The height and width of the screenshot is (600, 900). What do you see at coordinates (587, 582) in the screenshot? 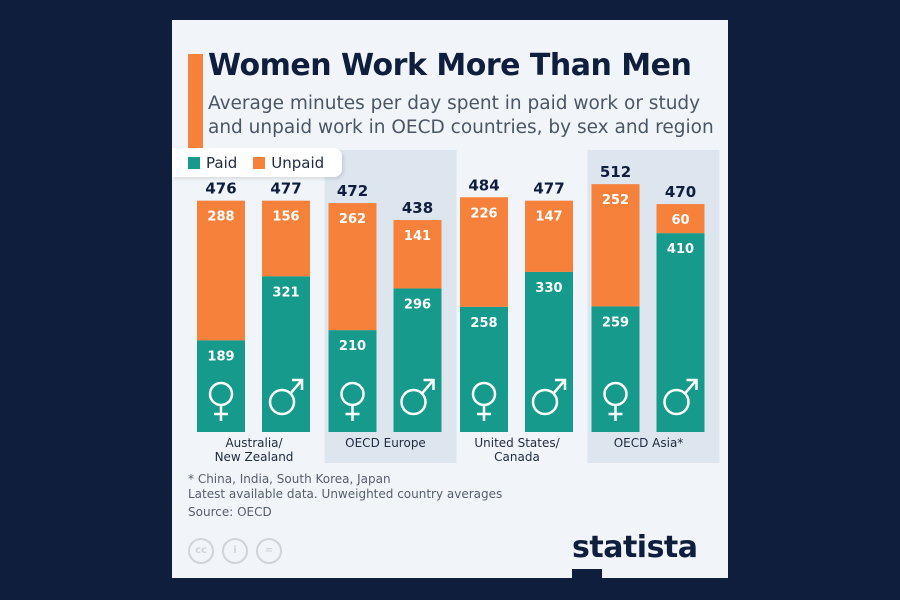
I see `statista-logo-icon` at bounding box center [587, 582].